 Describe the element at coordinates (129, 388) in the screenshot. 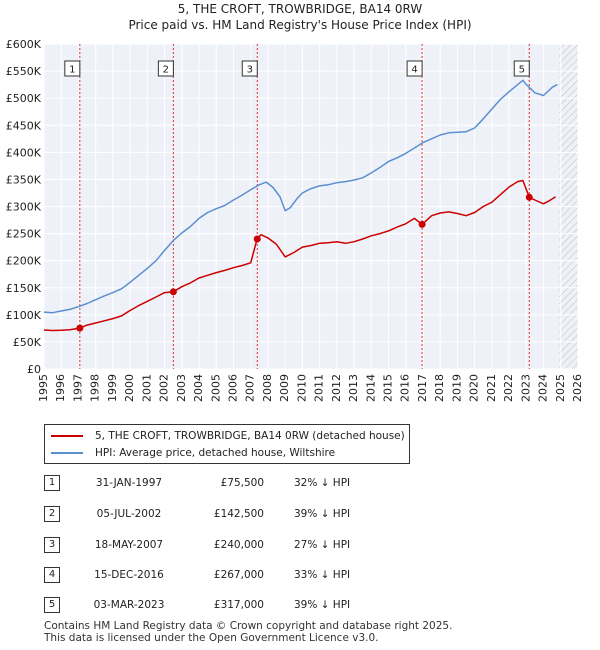

I see `x-tick-label: 2000` at that location.